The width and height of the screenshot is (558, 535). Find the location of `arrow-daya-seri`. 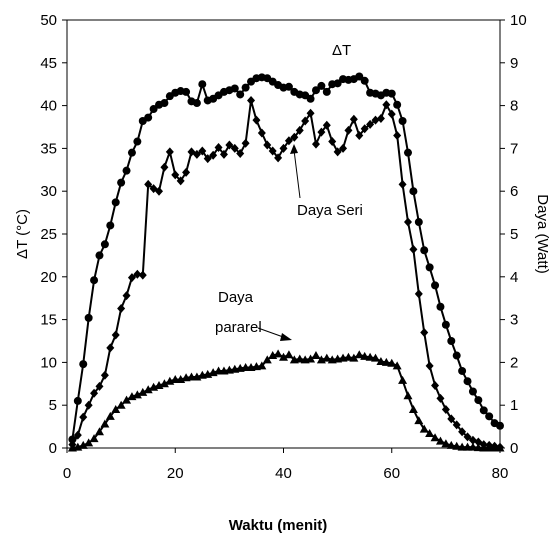

arrow-daya-seri is located at coordinates (295, 171).